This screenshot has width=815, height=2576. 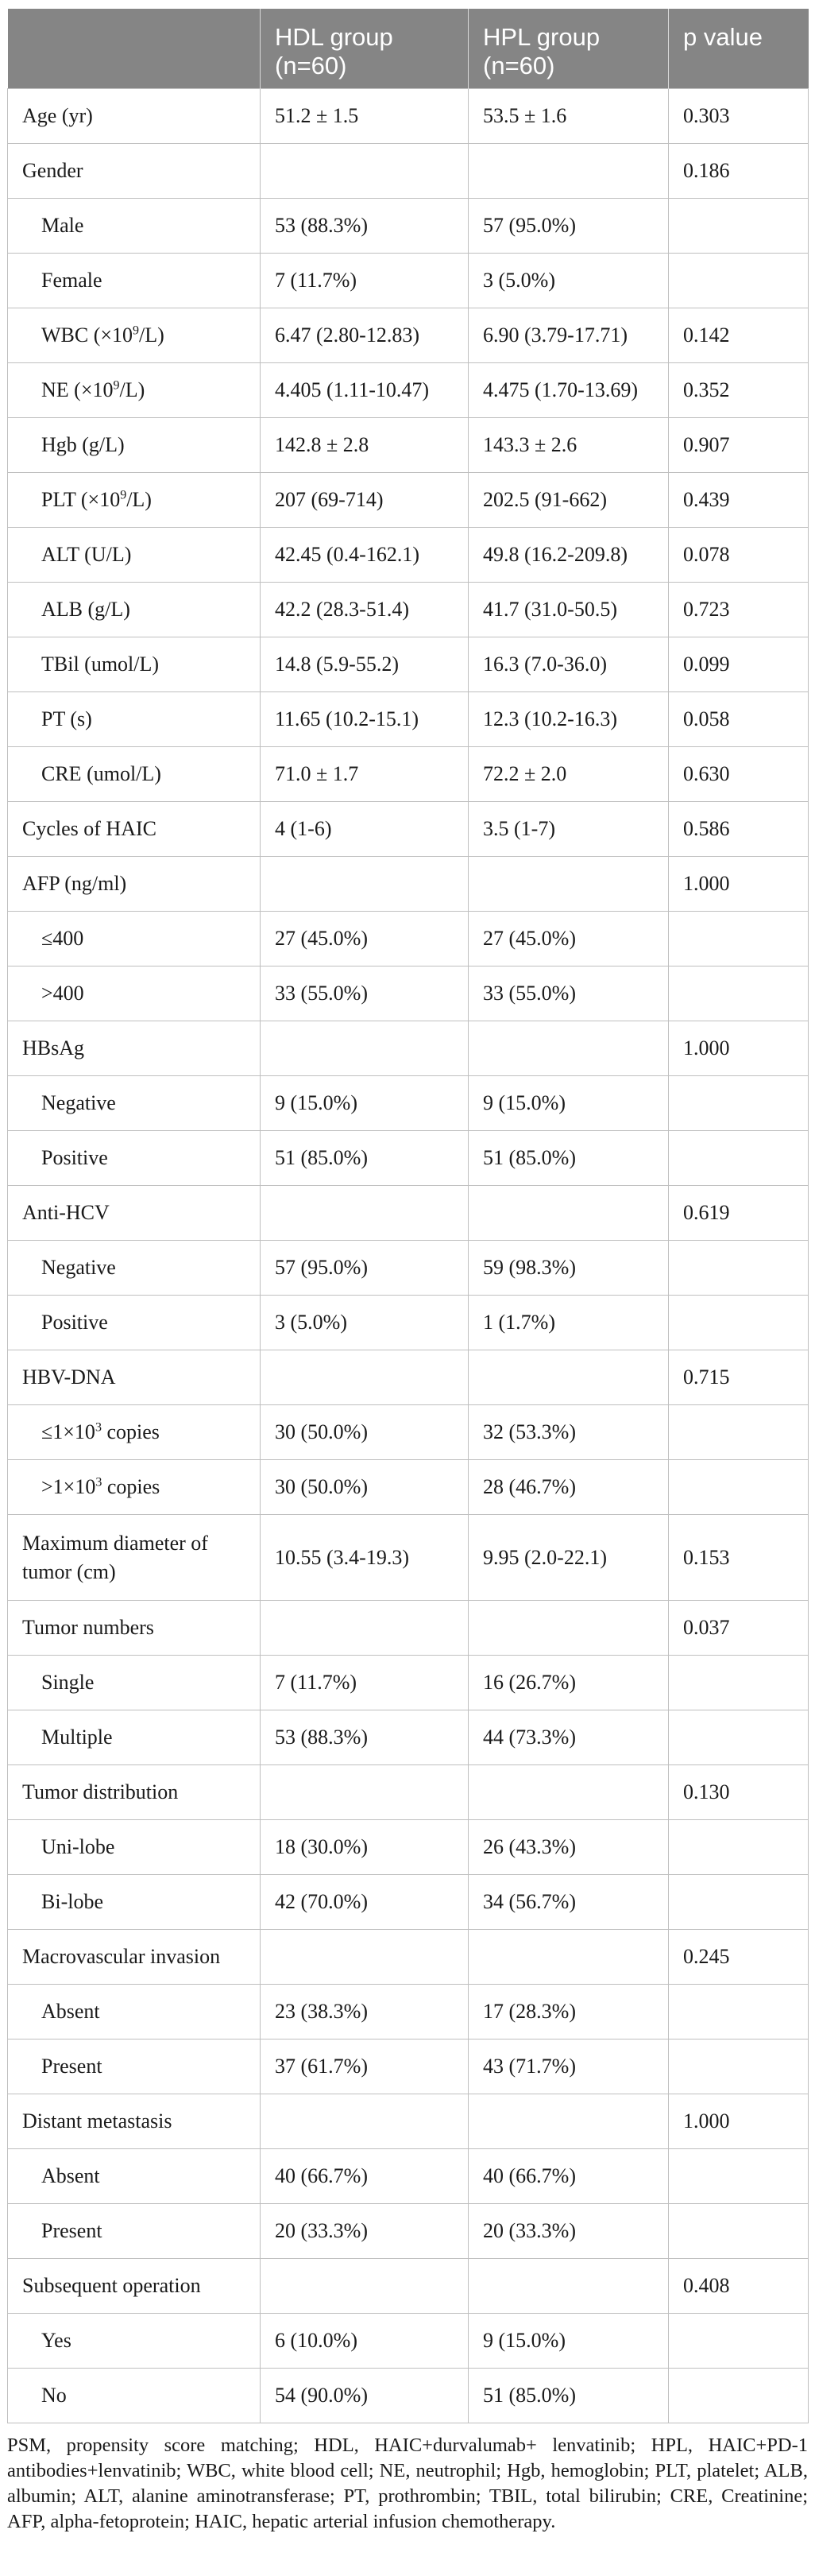 I want to click on row-label-text: ≤1×10, so click(x=68, y=1431).